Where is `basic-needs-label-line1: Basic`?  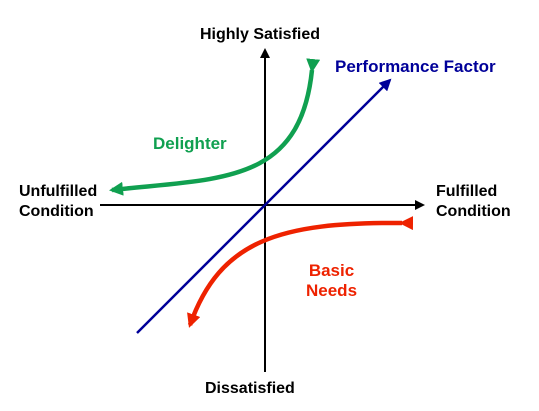 basic-needs-label-line1: Basic is located at coordinates (331, 270).